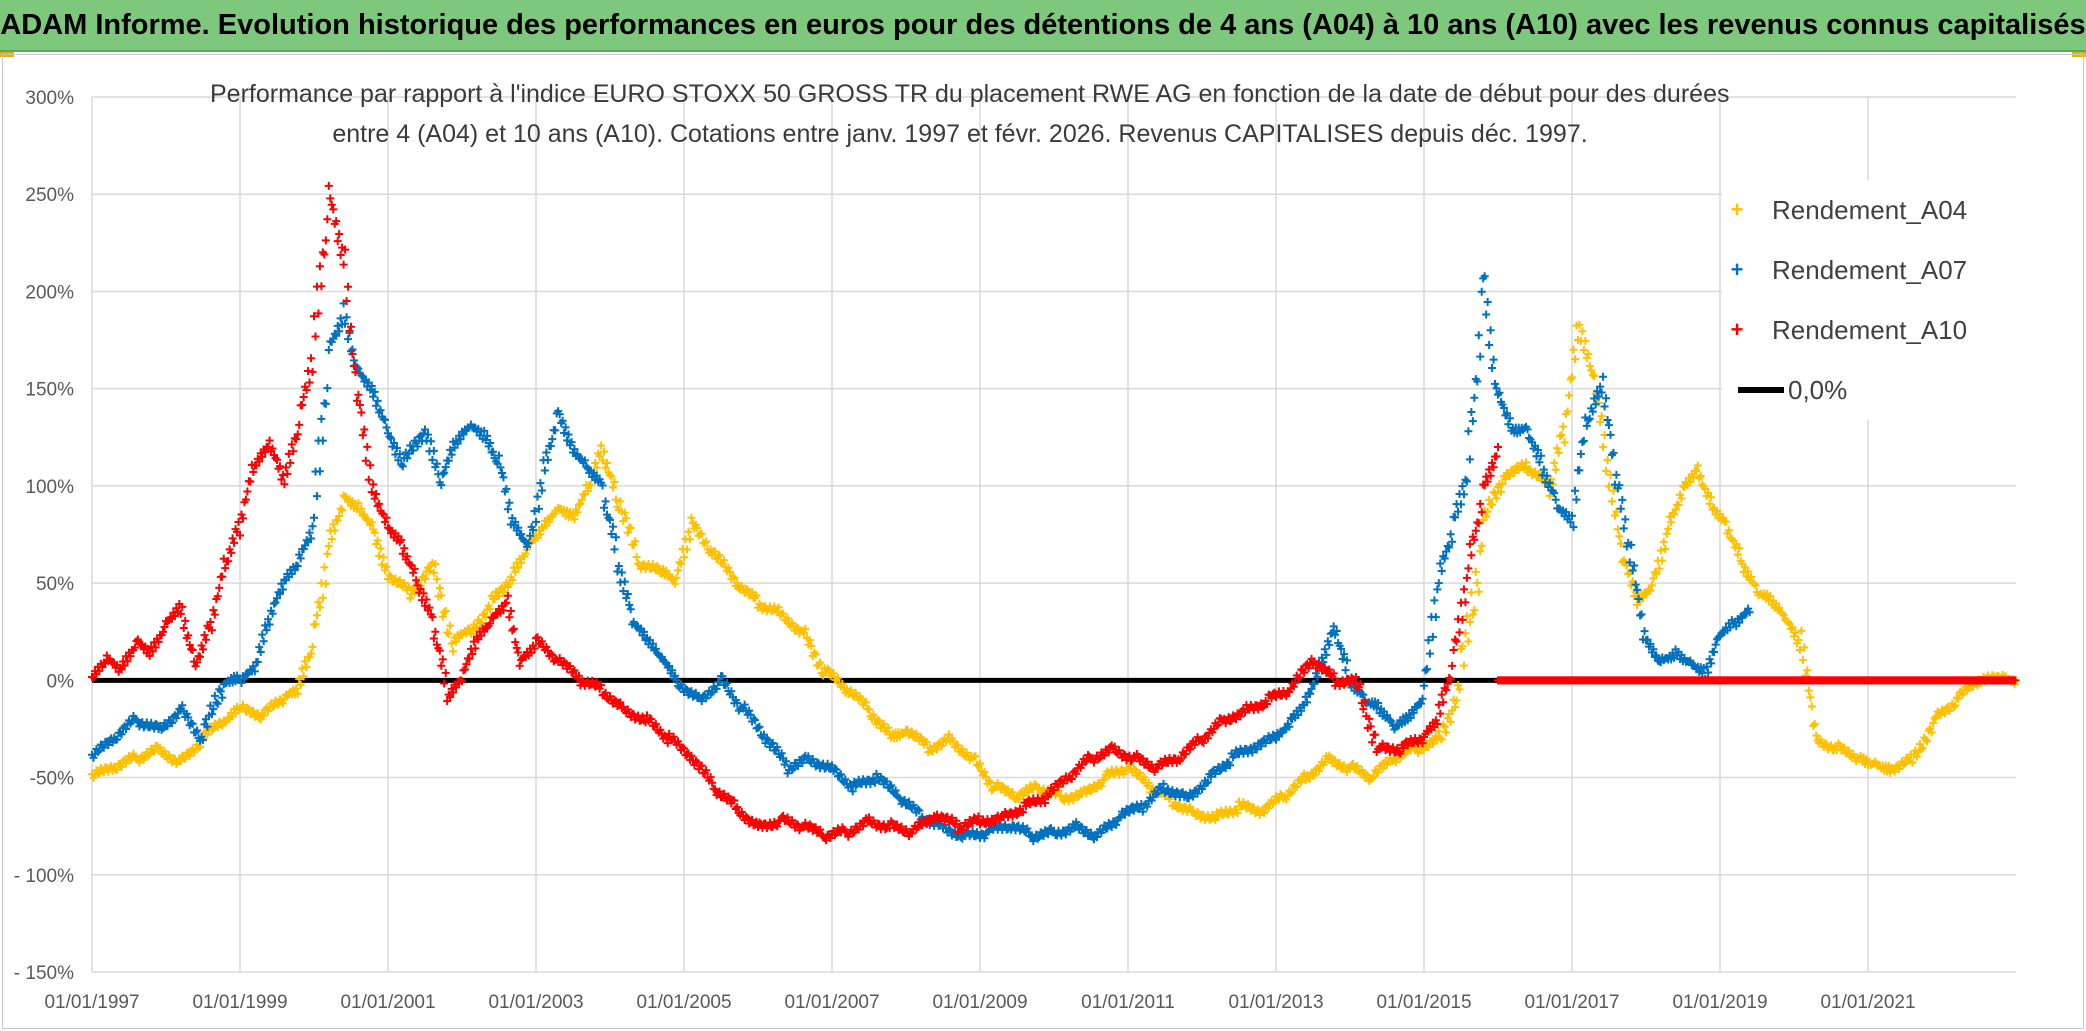 The image size is (2086, 1031). What do you see at coordinates (1845, 330) in the screenshot?
I see `legend-item-a10: + Rendement_A10` at bounding box center [1845, 330].